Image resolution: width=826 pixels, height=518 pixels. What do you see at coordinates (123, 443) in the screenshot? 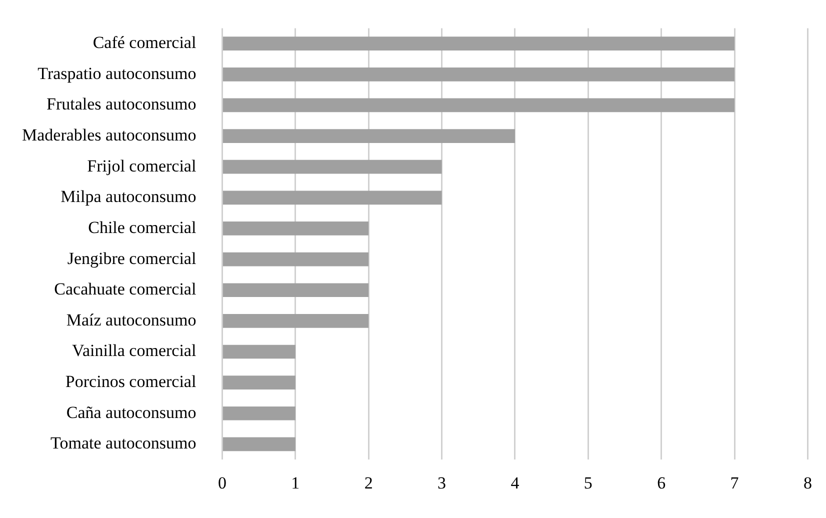
I see `y-tick-label: Tomate autoconsumo` at bounding box center [123, 443].